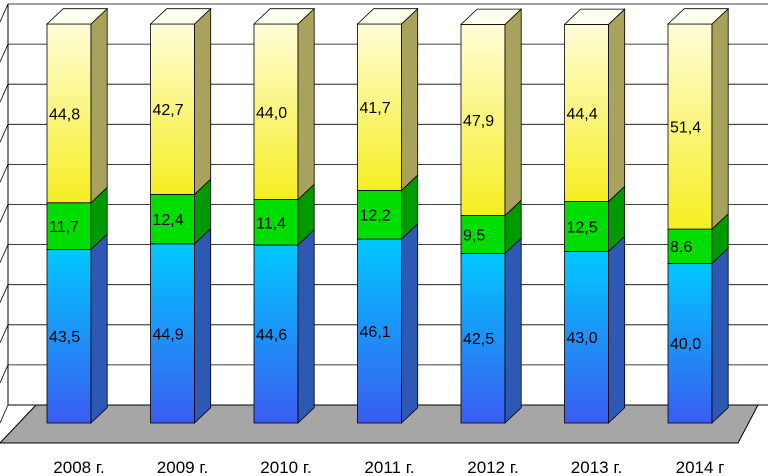 The height and width of the screenshot is (476, 769). I want to click on x-tick-label: 2011 г., so click(389, 467).